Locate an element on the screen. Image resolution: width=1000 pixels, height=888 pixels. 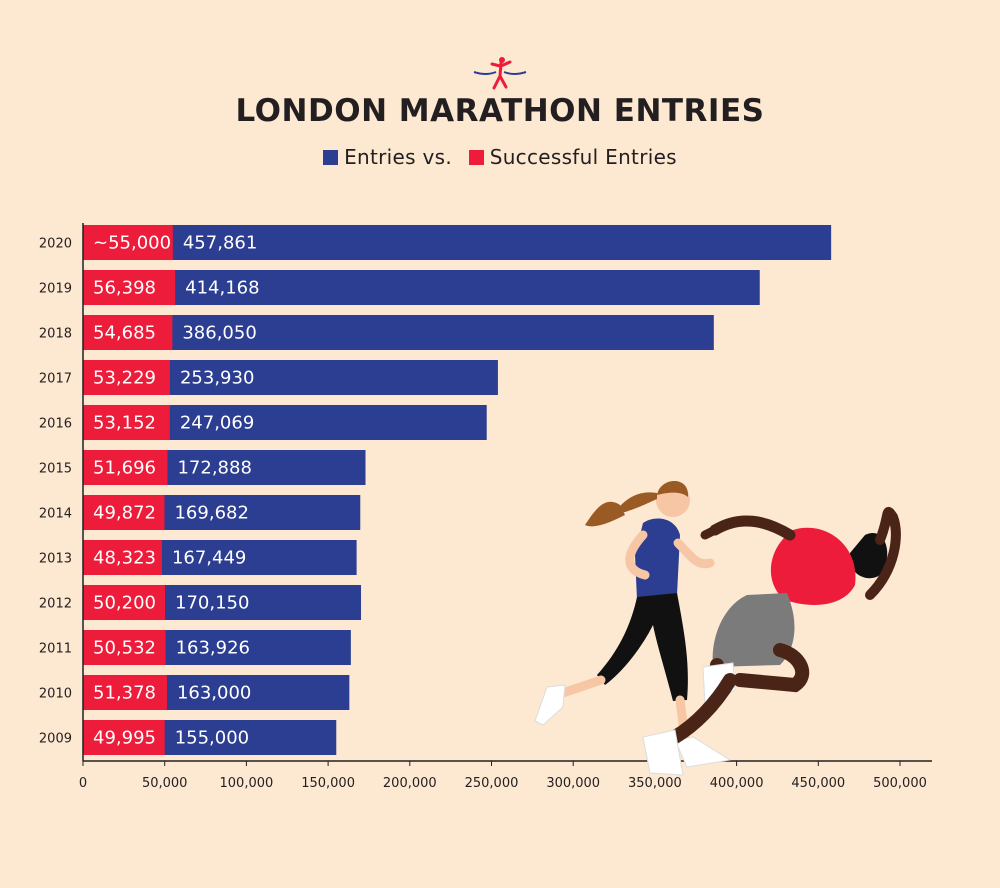
label-successful-2011: 50,532 is located at coordinates (124, 648).